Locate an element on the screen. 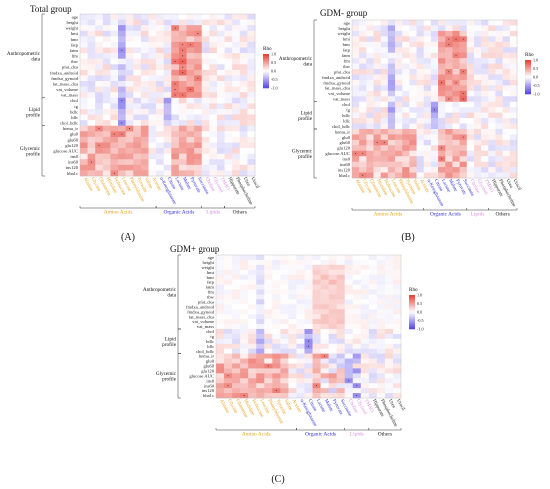 The height and width of the screenshot is (489, 550). column-label: Uracil is located at coordinates (400, 406).